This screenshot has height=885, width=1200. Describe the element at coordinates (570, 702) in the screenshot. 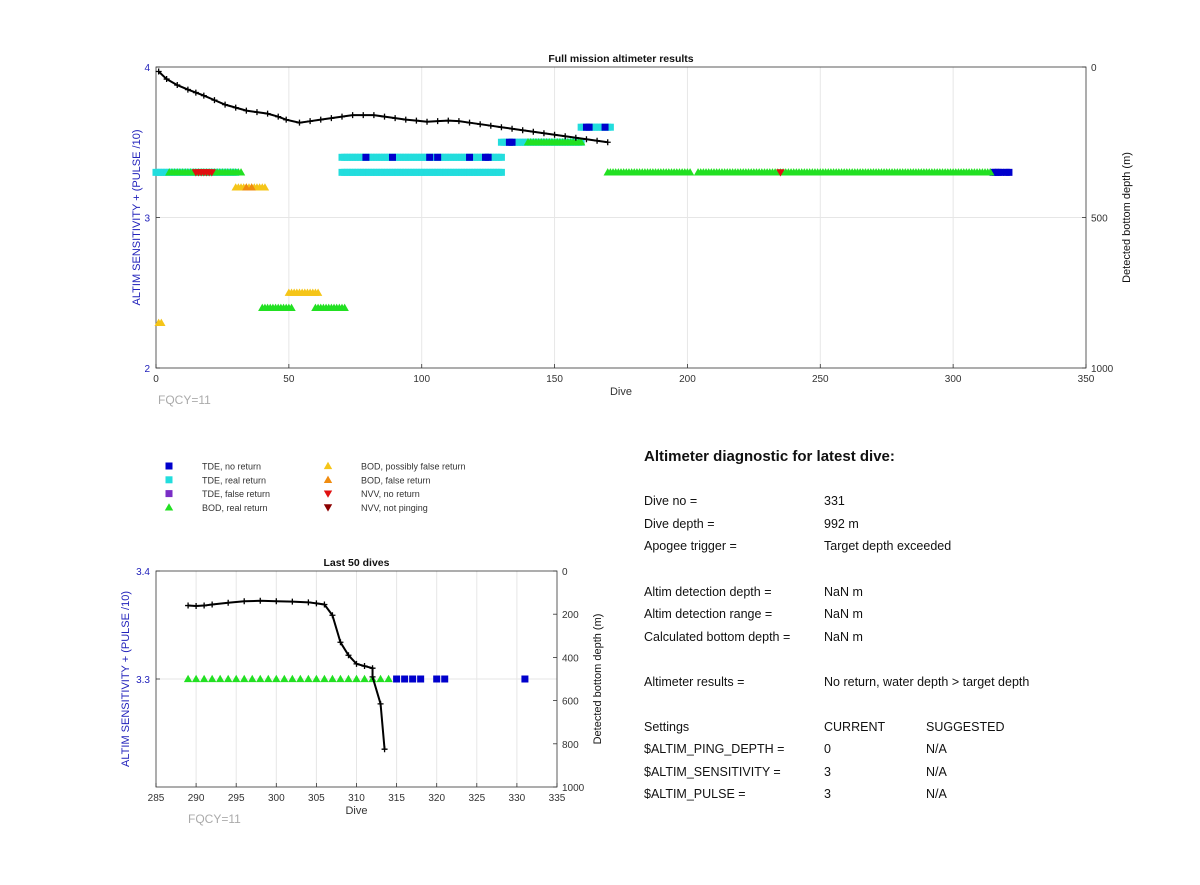

I see `y2-tick-label: 600` at that location.